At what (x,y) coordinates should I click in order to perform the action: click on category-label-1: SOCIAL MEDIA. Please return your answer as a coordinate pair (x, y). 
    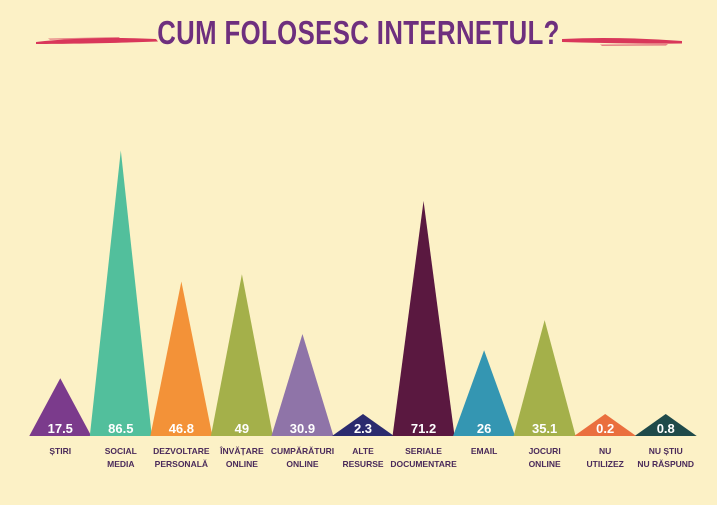
    Looking at the image, I should click on (121, 457).